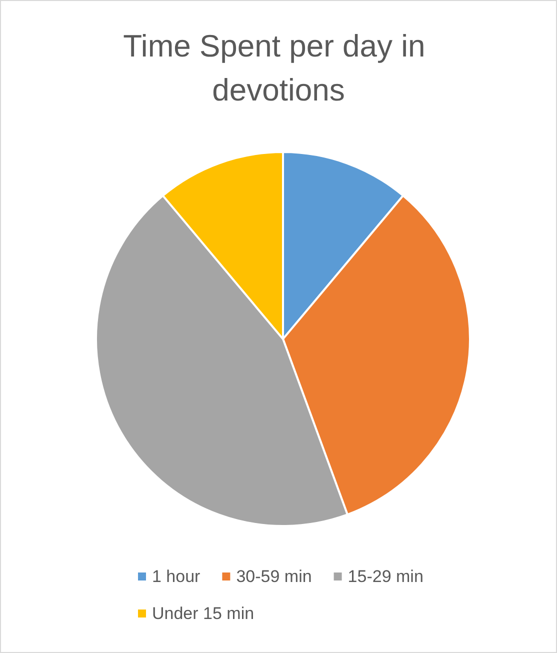  I want to click on legend-label: Under 15 min, so click(203, 613).